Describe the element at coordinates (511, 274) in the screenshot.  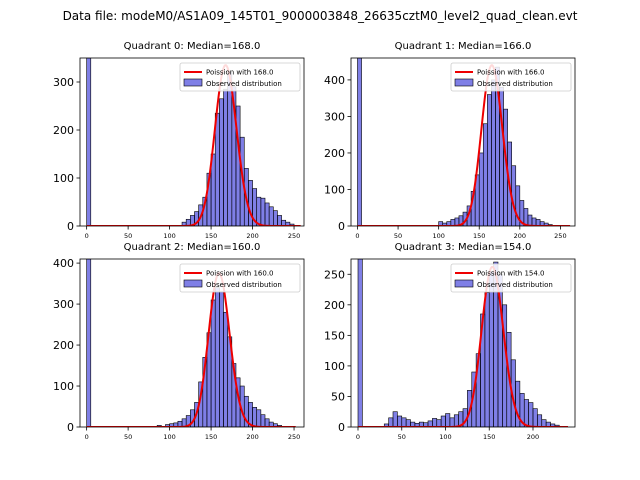
I see `legend-label-poisson: Poission with 154.0` at that location.